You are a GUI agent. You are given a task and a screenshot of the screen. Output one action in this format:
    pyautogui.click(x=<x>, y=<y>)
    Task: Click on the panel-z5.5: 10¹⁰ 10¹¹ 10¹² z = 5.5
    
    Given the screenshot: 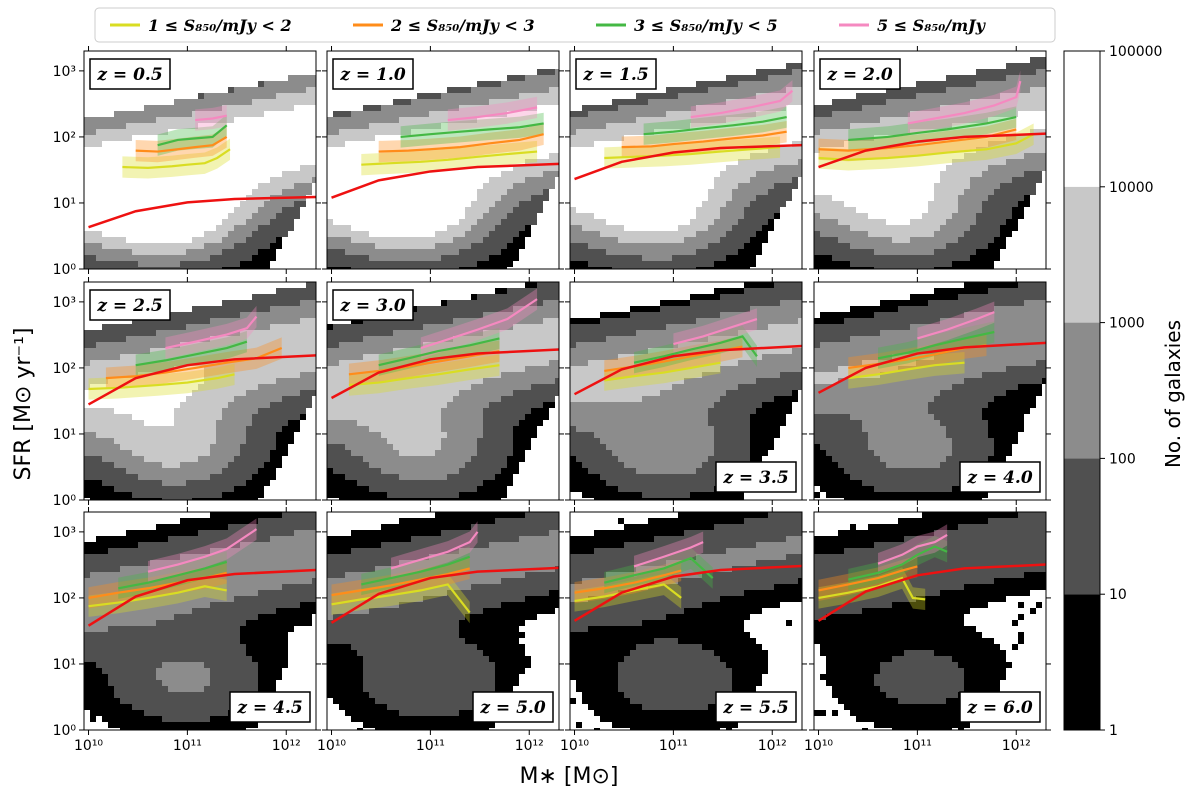 What is the action you would take?
    pyautogui.click(x=683, y=630)
    